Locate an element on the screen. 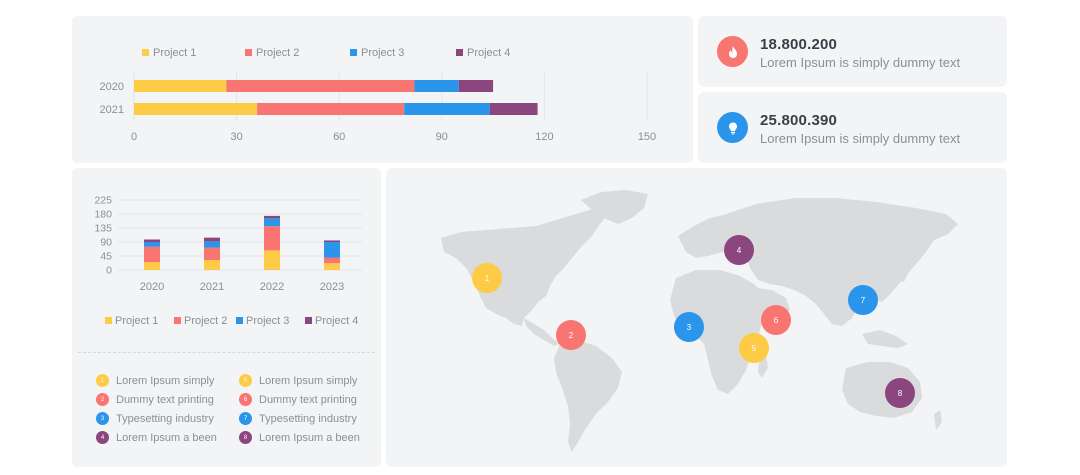 This screenshot has height=475, width=1080. legend-item-7: 7 Typesetting industry is located at coordinates (298, 418).